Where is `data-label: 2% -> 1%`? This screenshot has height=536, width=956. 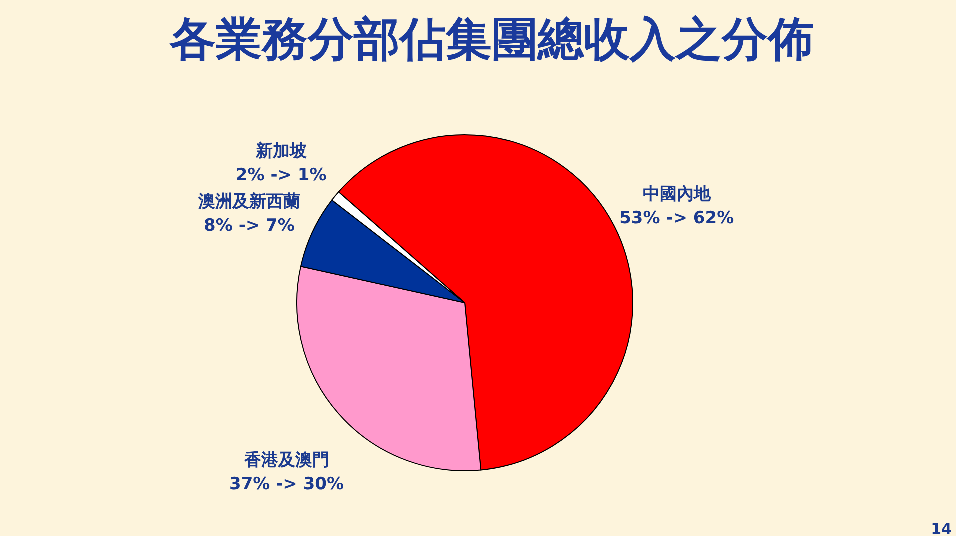 data-label: 2% -> 1% is located at coordinates (281, 176).